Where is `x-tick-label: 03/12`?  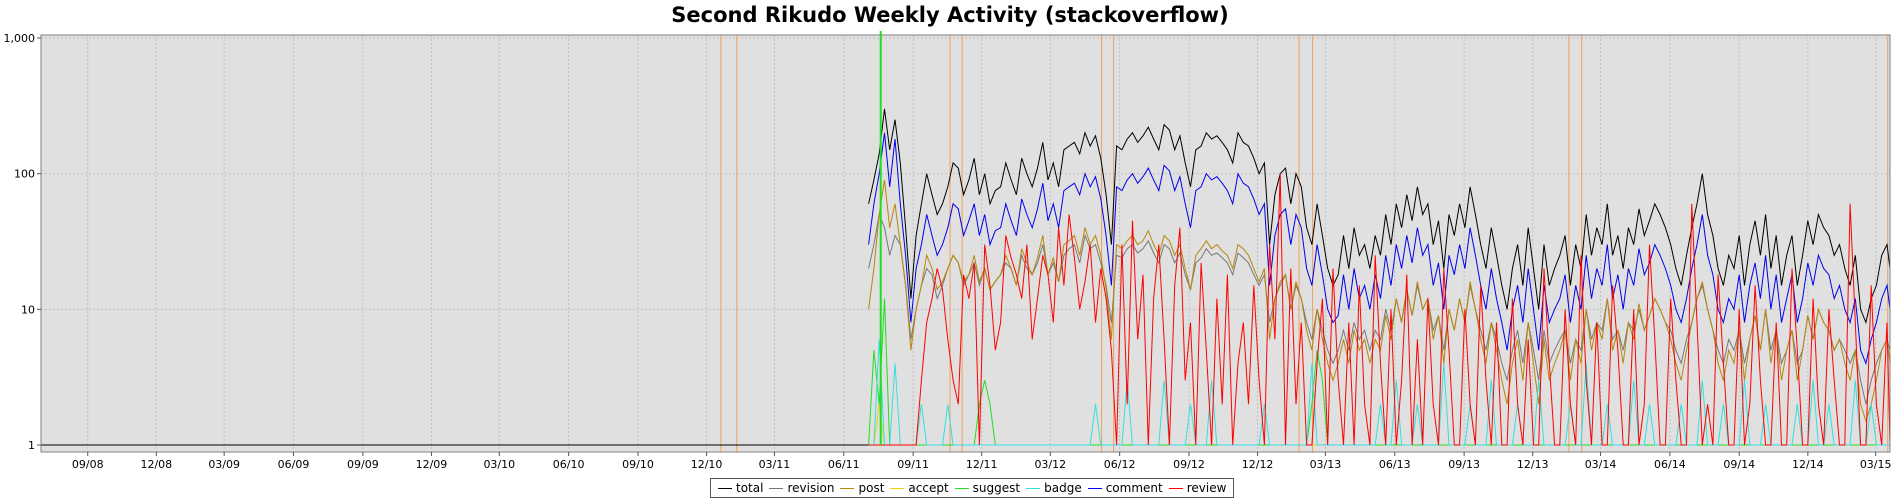
x-tick-label: 03/12 is located at coordinates (1050, 464).